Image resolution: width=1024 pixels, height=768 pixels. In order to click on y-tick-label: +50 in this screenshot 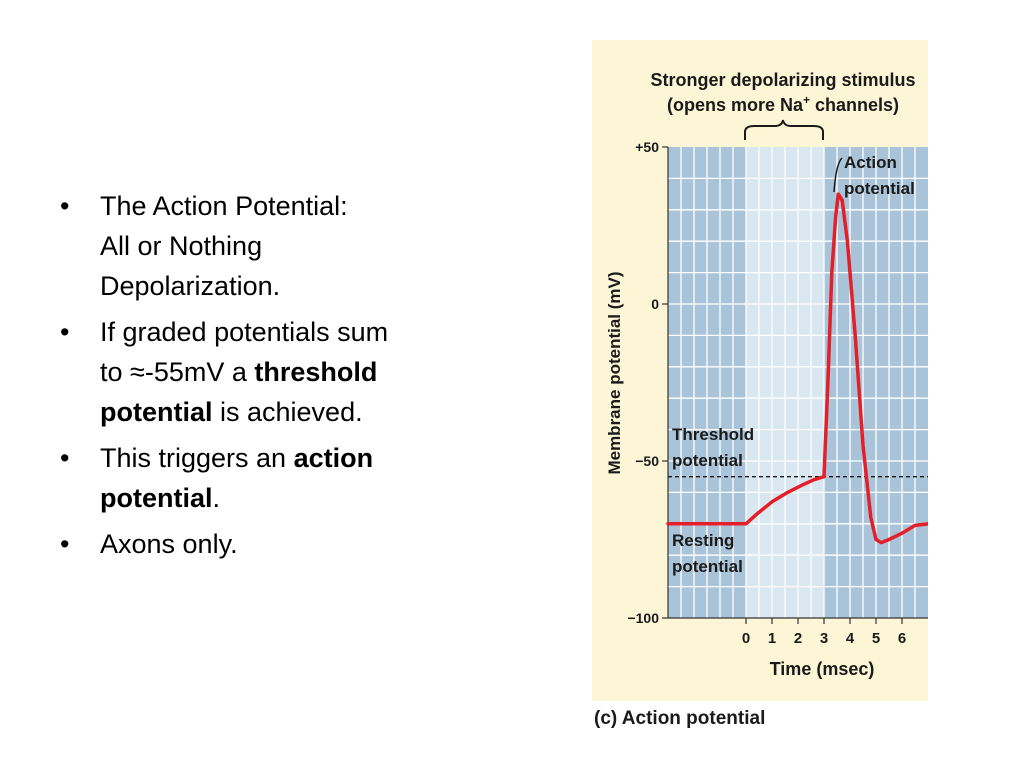, I will do `click(647, 147)`.